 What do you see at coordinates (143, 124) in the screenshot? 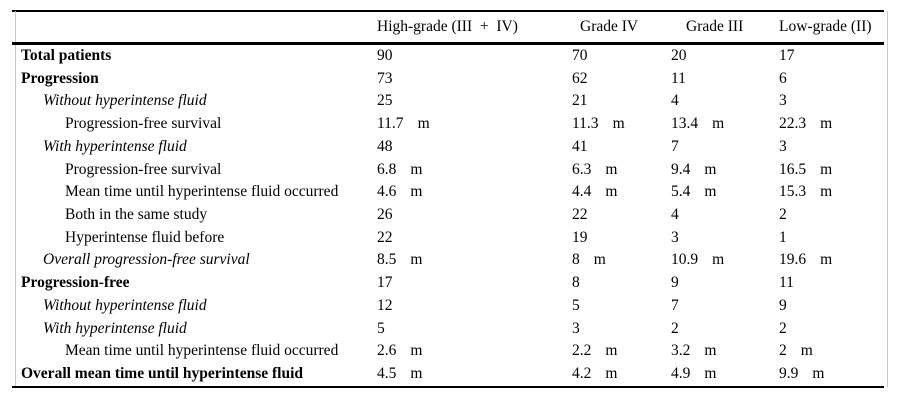
I see `row-label: Progression-free survival` at bounding box center [143, 124].